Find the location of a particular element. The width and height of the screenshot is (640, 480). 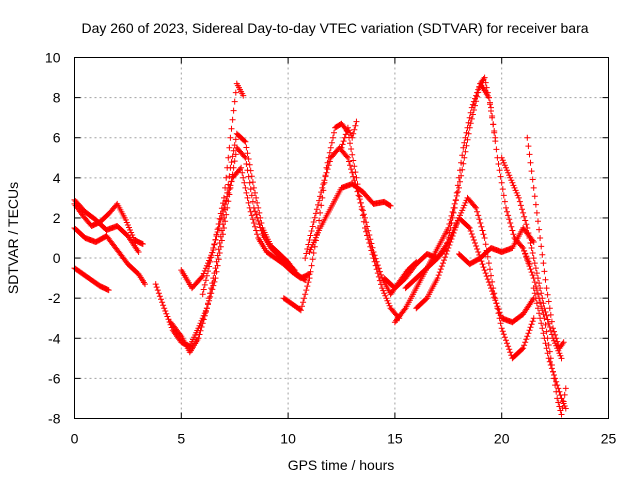

y-tick-label: -8 is located at coordinates (54, 419).